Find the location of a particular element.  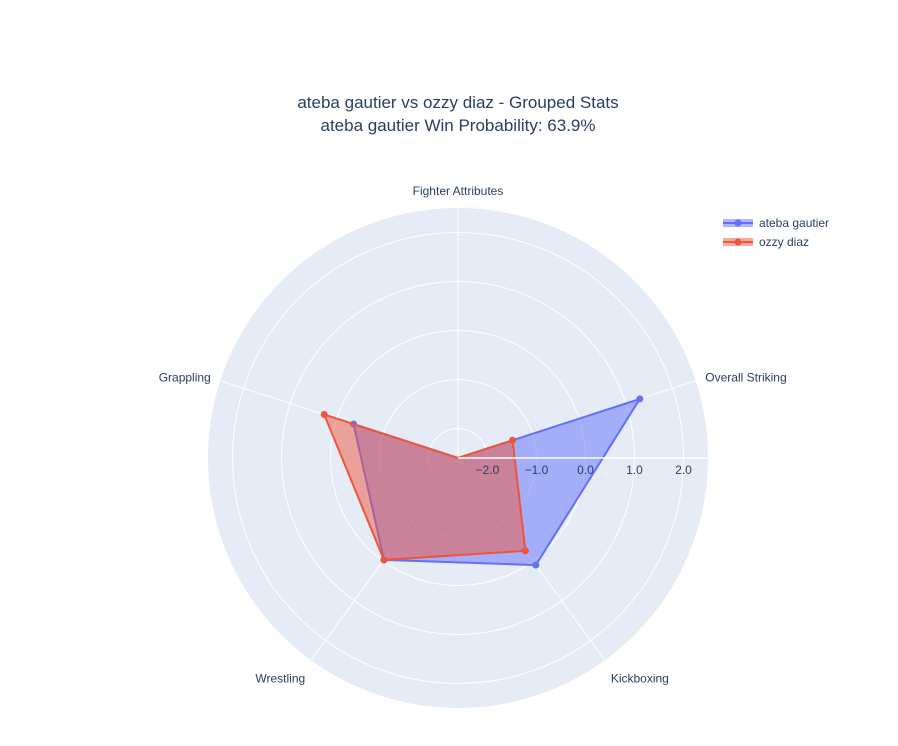

category-label: Grappling is located at coordinates (185, 378).